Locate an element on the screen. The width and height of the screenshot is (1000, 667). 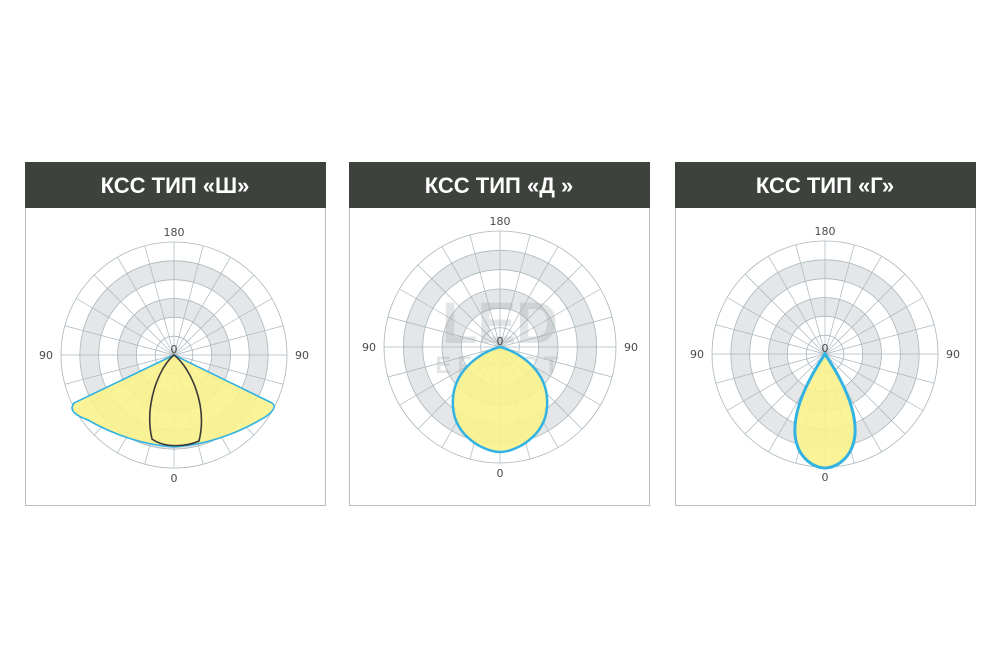
watermark: LED is located at coordinates (500, 323).